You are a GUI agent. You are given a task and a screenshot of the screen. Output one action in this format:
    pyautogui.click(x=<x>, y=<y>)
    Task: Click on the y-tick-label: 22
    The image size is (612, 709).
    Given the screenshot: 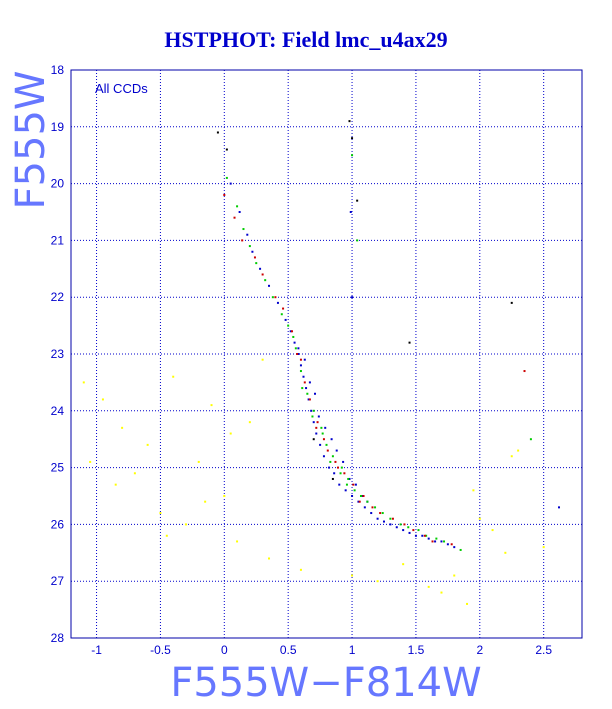 What is the action you would take?
    pyautogui.click(x=58, y=297)
    